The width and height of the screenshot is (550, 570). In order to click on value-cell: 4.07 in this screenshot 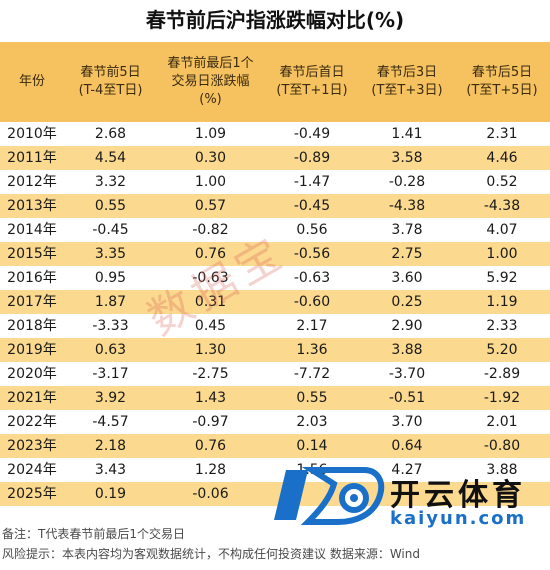, I will do `click(502, 230)`.